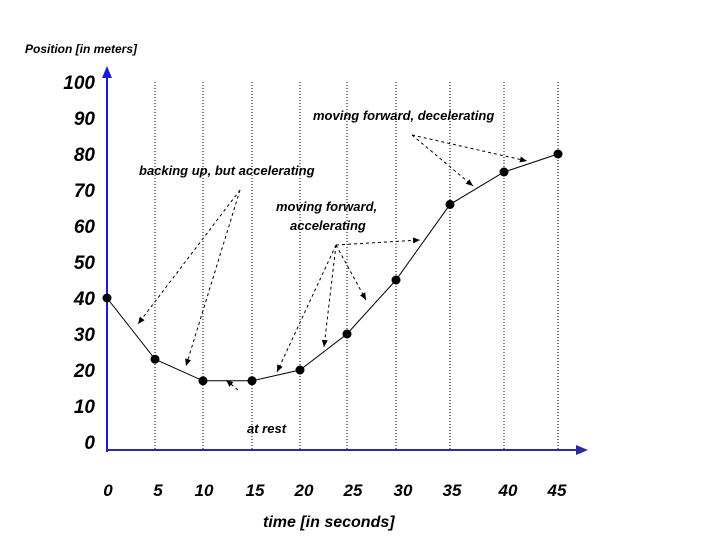  I want to click on x-tick-label: 0, so click(108, 490).